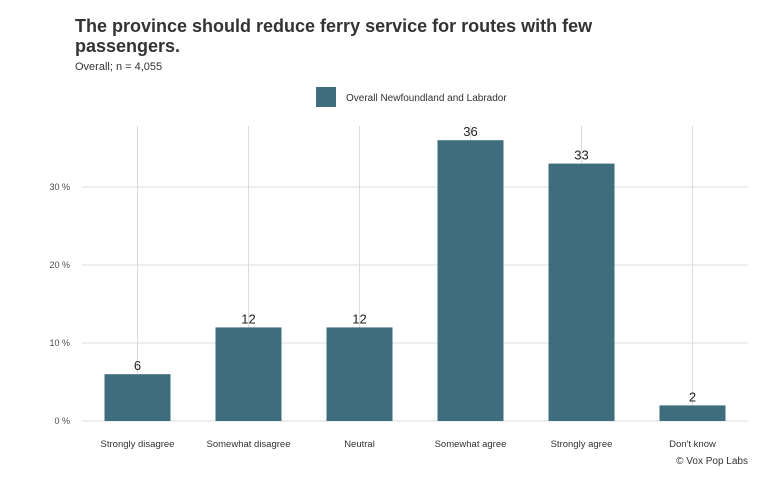  Describe the element at coordinates (359, 444) in the screenshot. I see `x-tick-label: Neutral` at that location.